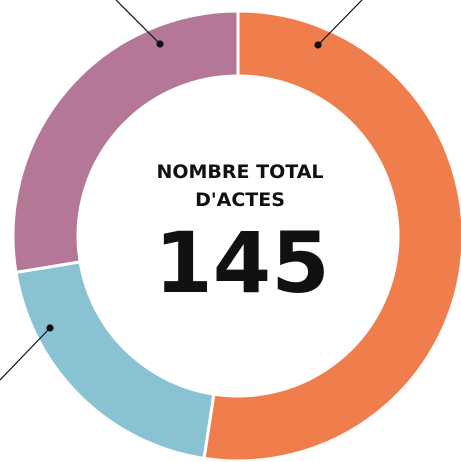 Image resolution: width=461 pixels, height=462 pixels. What do you see at coordinates (241, 263) in the screenshot?
I see `center-value: 145` at bounding box center [241, 263].